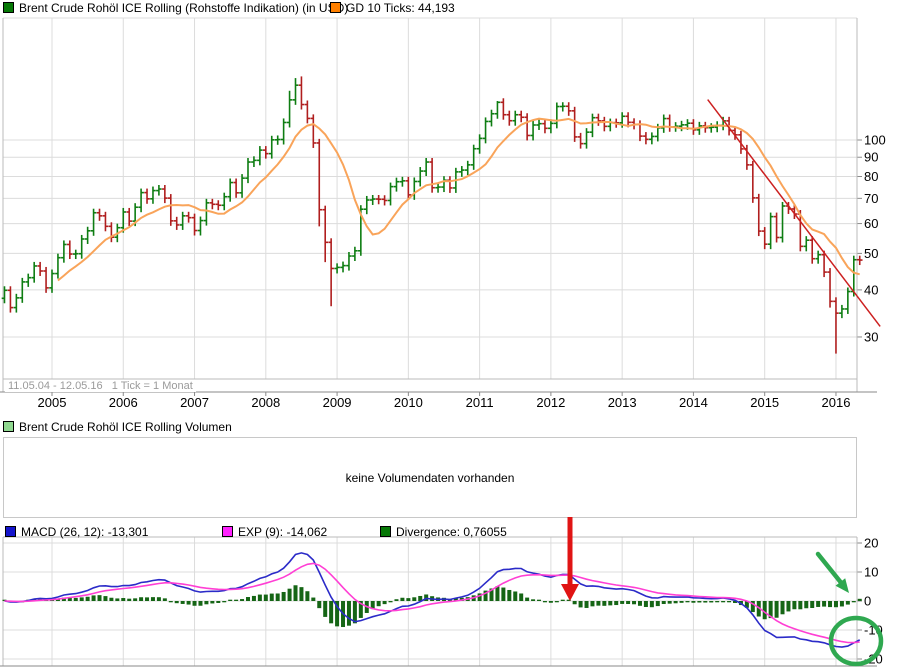  What do you see at coordinates (337, 402) in the screenshot?
I see `svg-text: 2009` at bounding box center [337, 402].